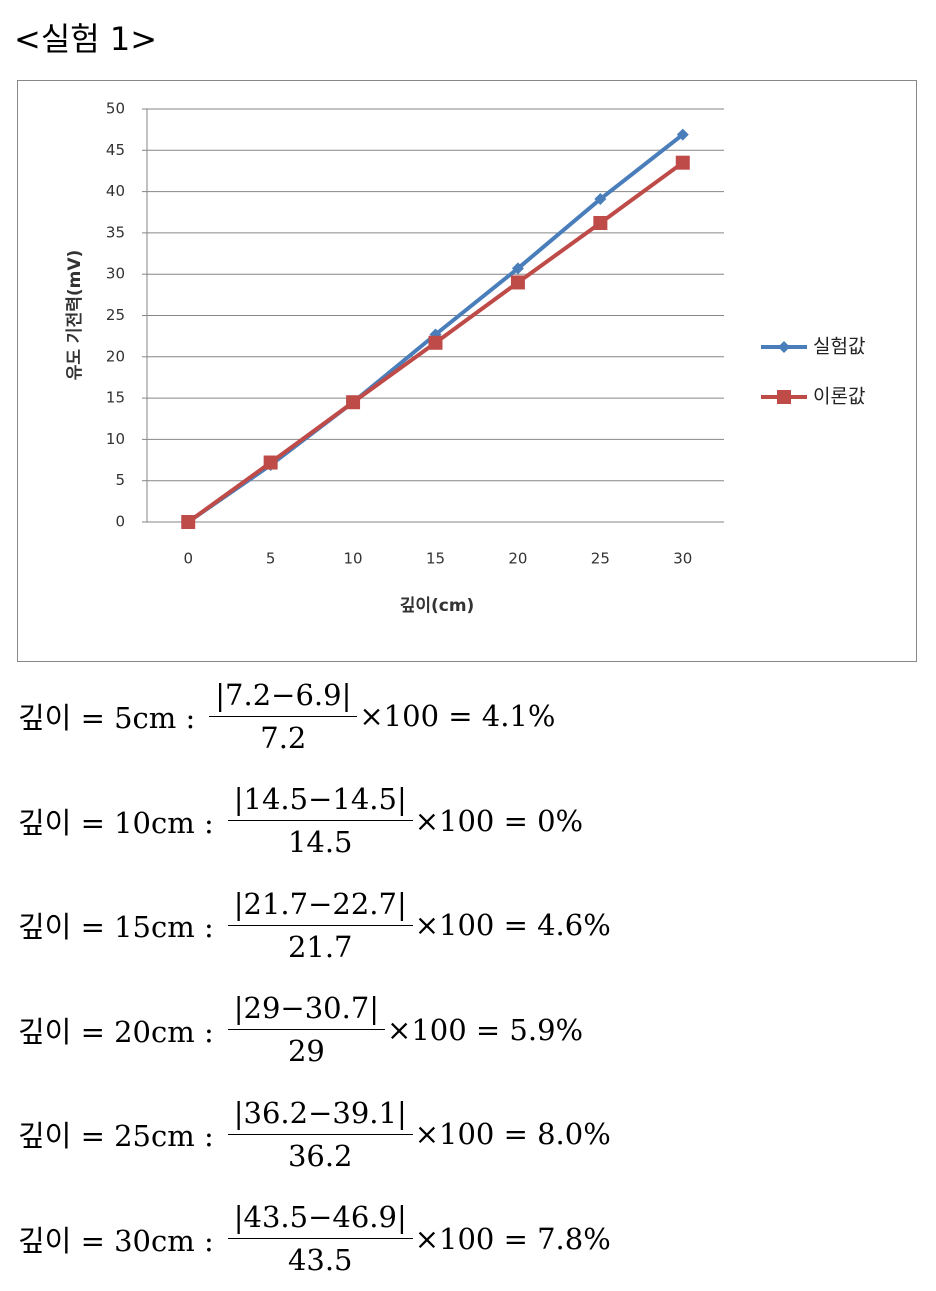 The width and height of the screenshot is (936, 1291). I want to click on fraction: |36.2−39.1|36.2, so click(320, 1134).